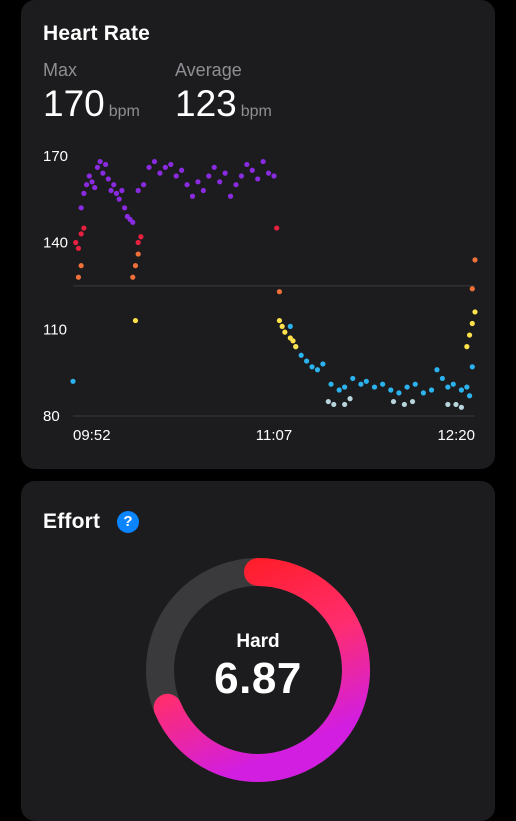 The width and height of the screenshot is (516, 821). Describe the element at coordinates (208, 70) in the screenshot. I see `average-label: Average` at that location.